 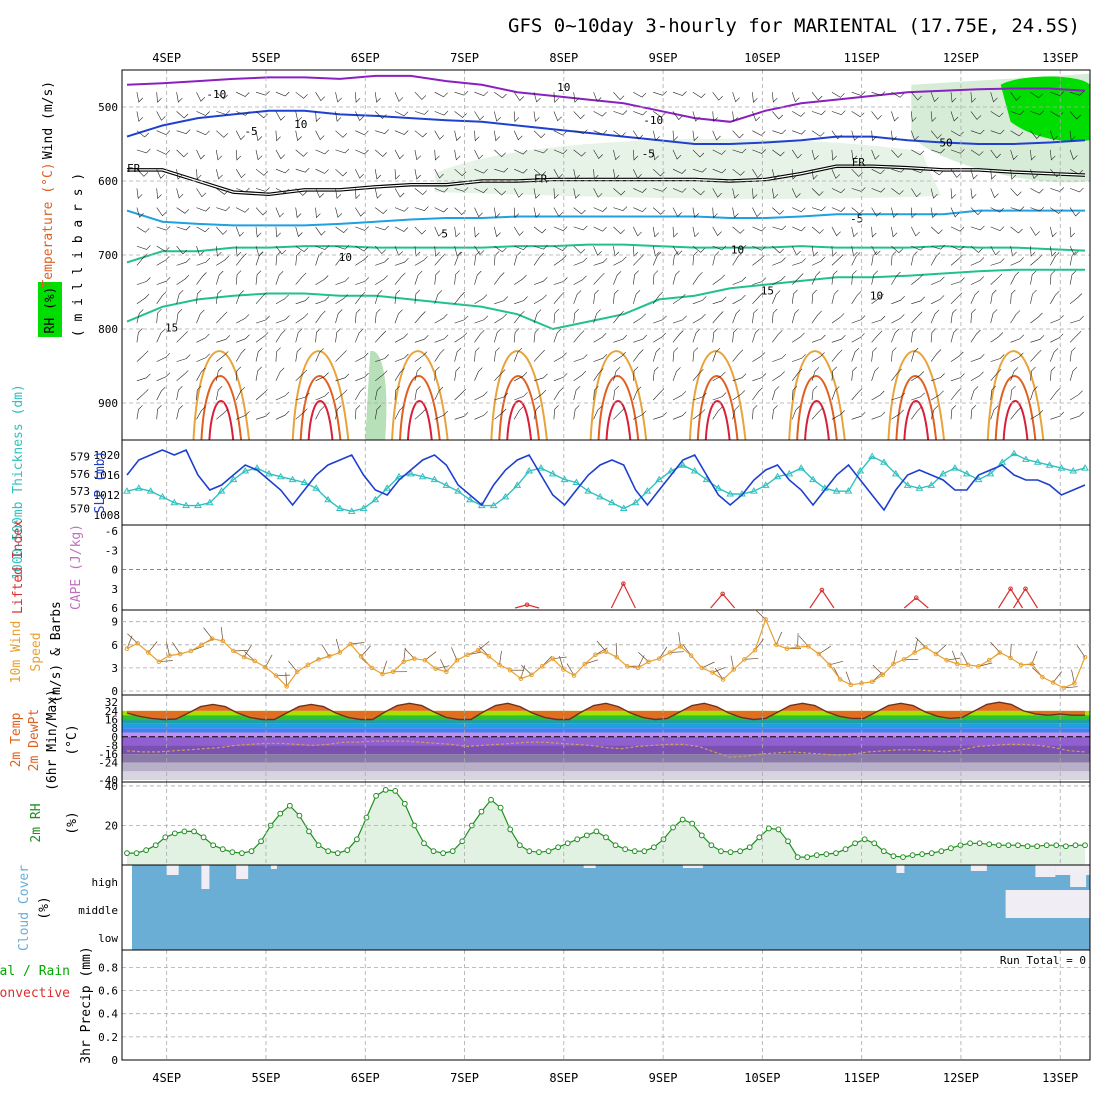 What do you see at coordinates (114, 691) in the screenshot?
I see `wind-tick-label: 0` at bounding box center [114, 691].